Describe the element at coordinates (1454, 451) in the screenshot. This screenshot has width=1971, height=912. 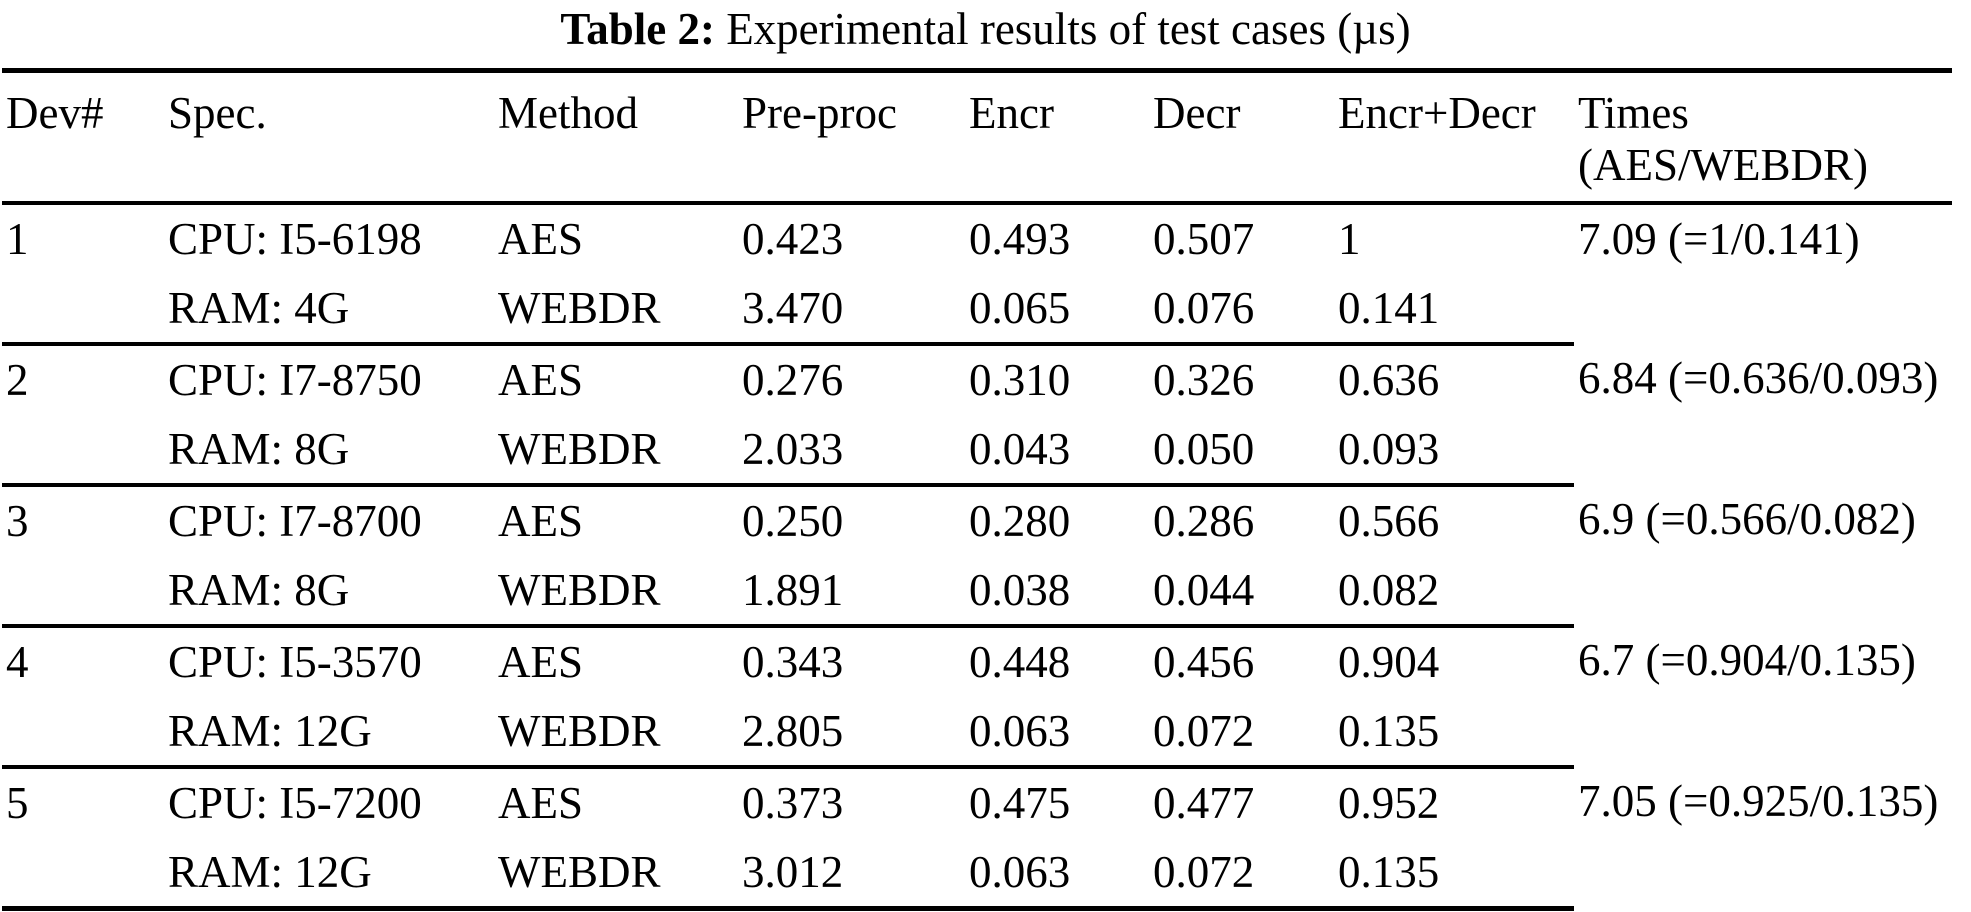
I see `encr-decr-cell: 0.093` at that location.